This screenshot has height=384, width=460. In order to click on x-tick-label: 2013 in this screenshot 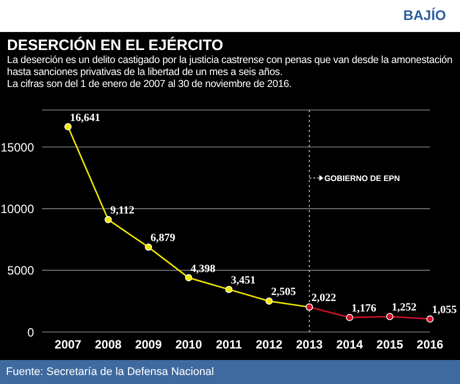, I will do `click(310, 345)`.